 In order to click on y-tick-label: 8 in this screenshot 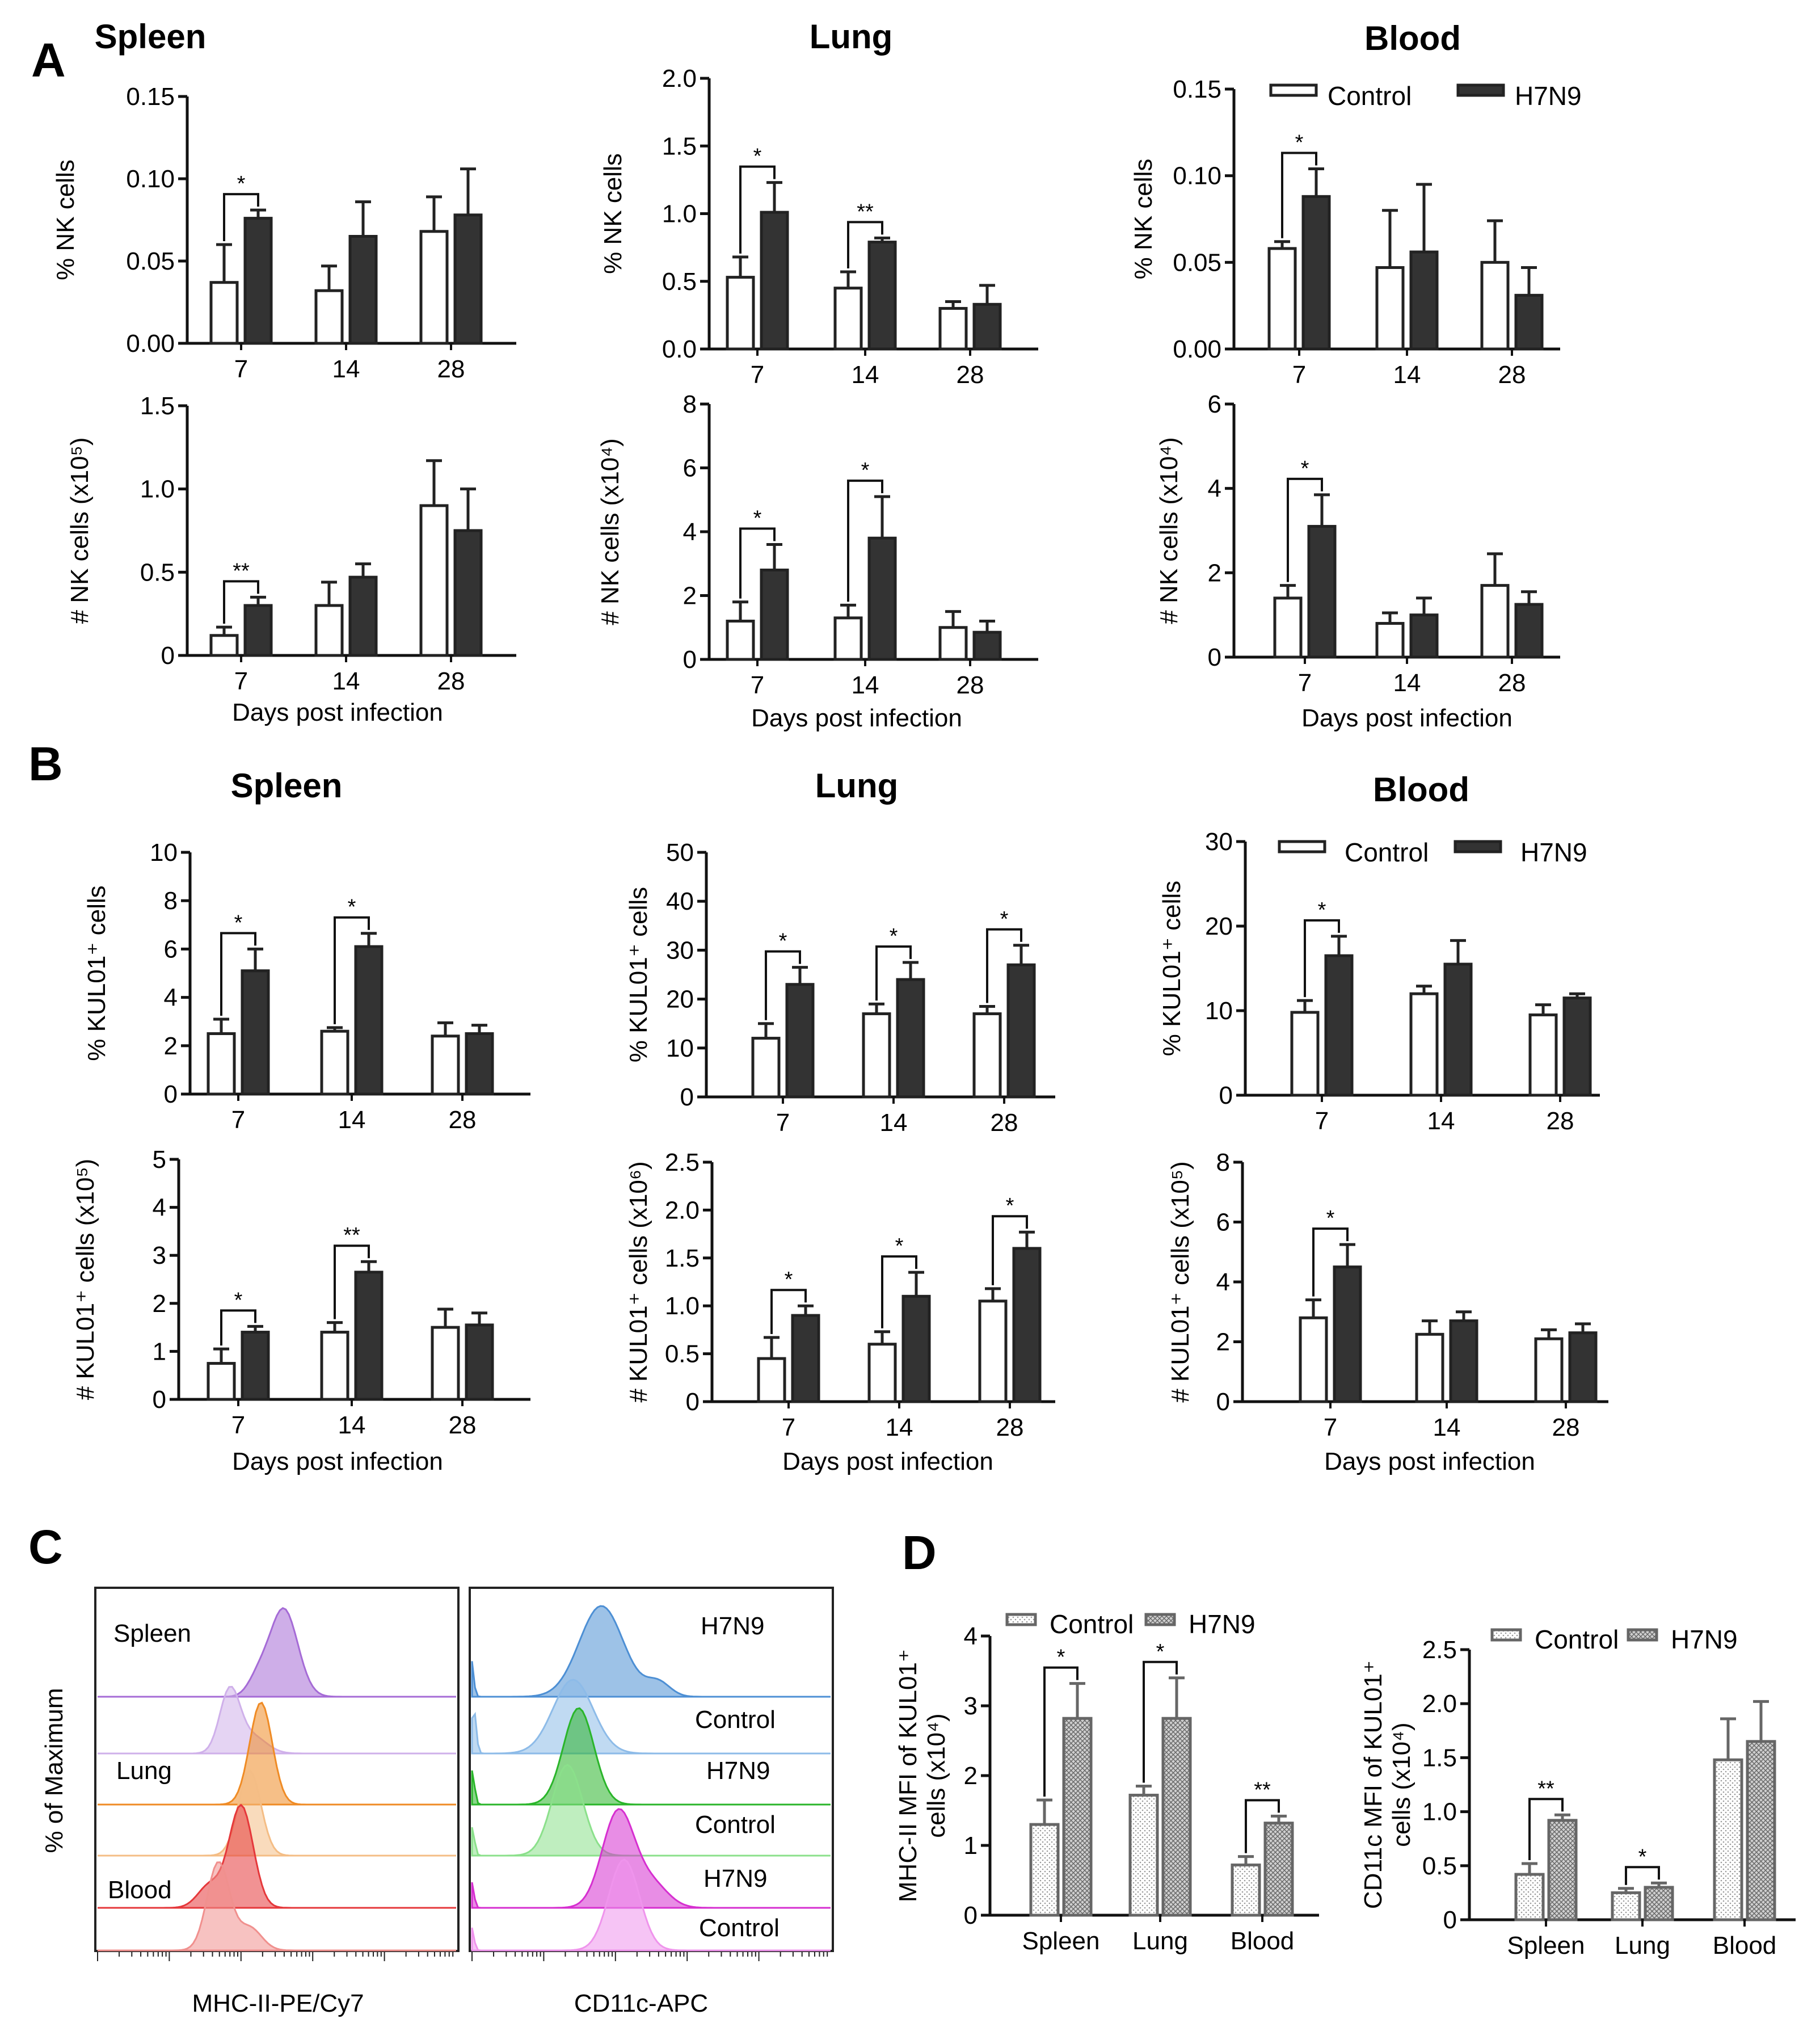, I will do `click(690, 404)`.